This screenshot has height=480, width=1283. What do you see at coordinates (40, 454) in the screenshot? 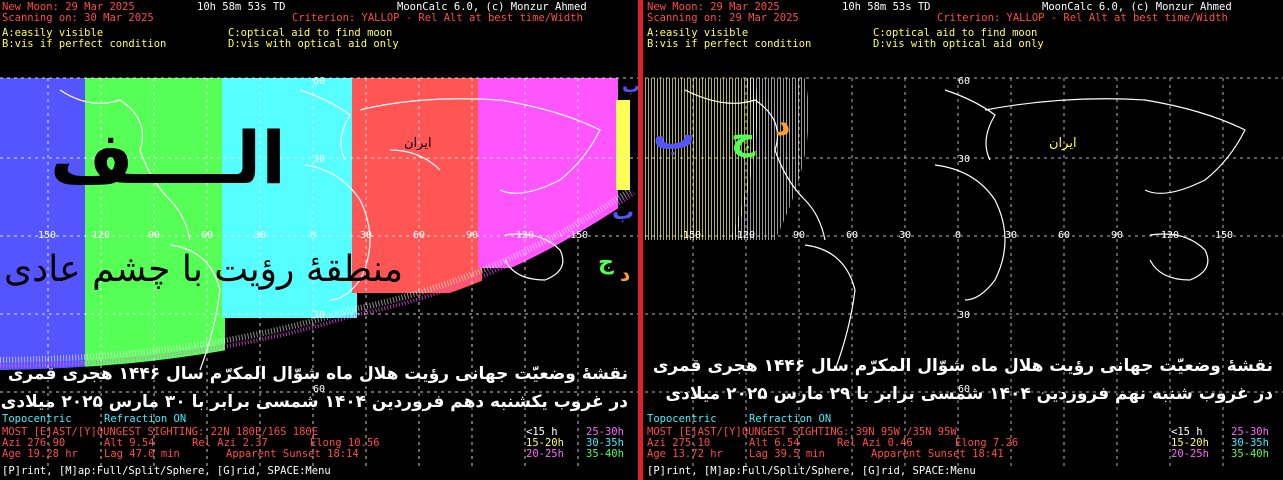
I see `age: Age 19.28 hr` at bounding box center [40, 454].